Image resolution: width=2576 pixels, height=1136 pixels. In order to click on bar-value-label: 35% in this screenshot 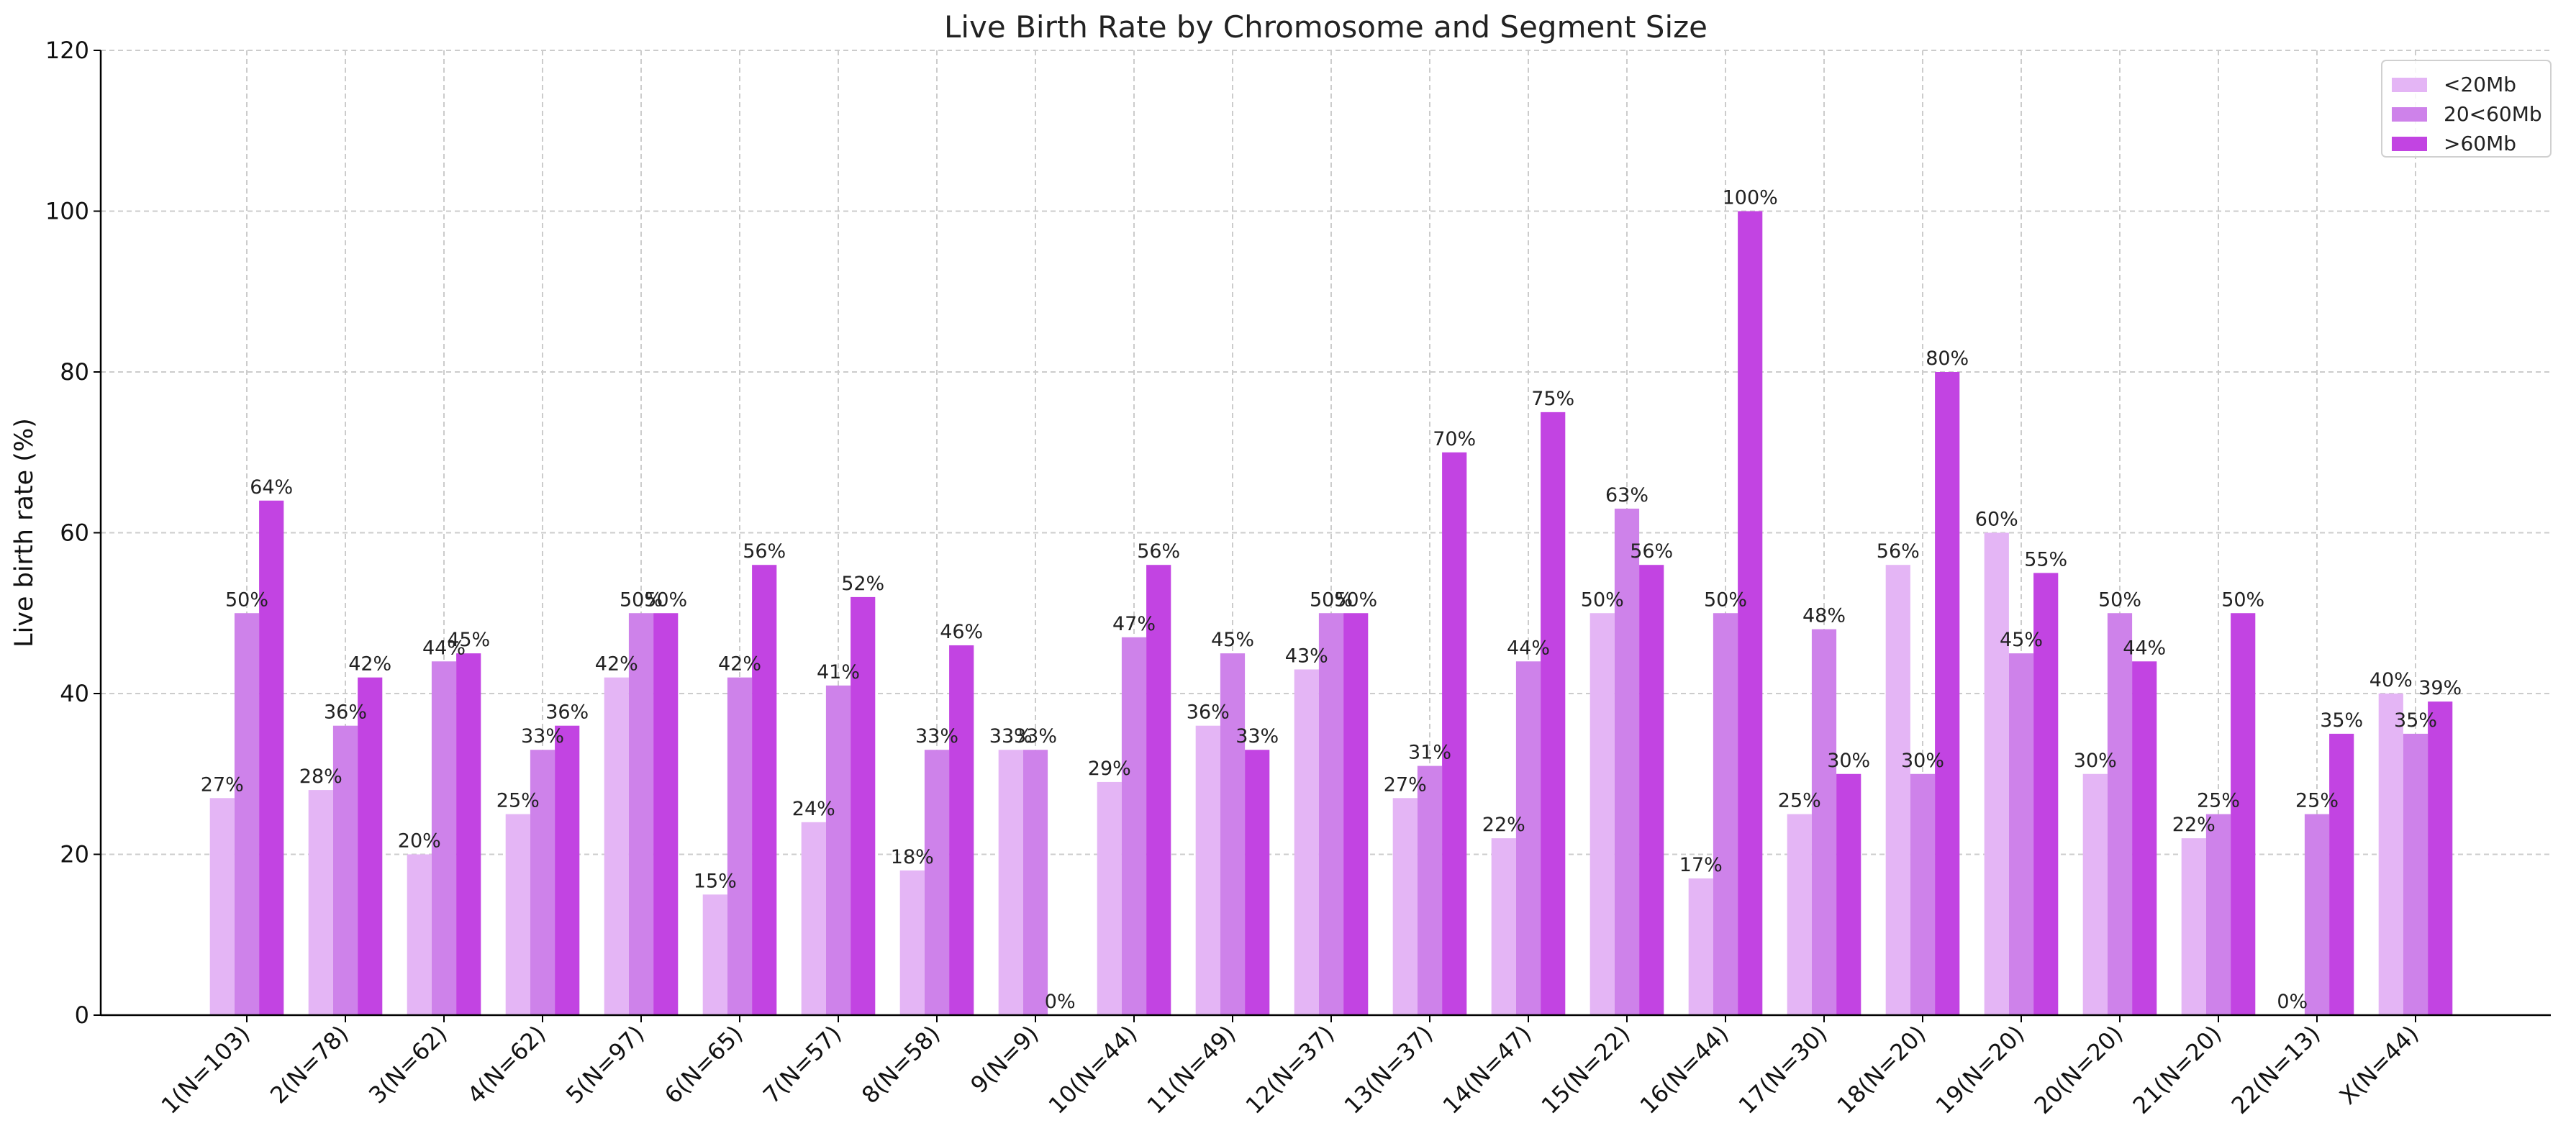, I will do `click(2415, 720)`.